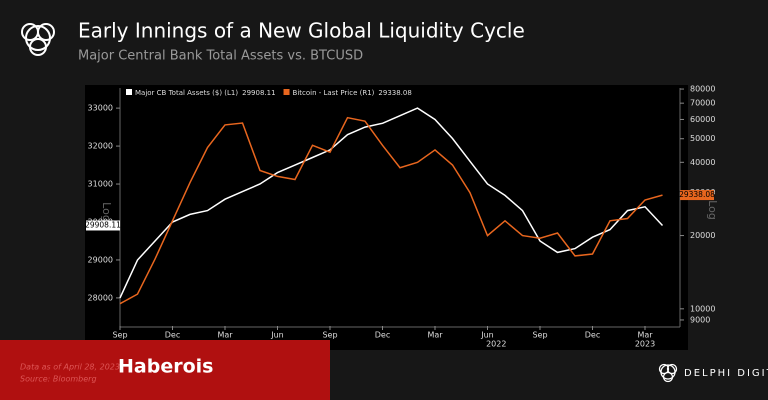 The width and height of the screenshot is (768, 400). What do you see at coordinates (100, 108) in the screenshot?
I see `y-tick-label: 33000` at bounding box center [100, 108].